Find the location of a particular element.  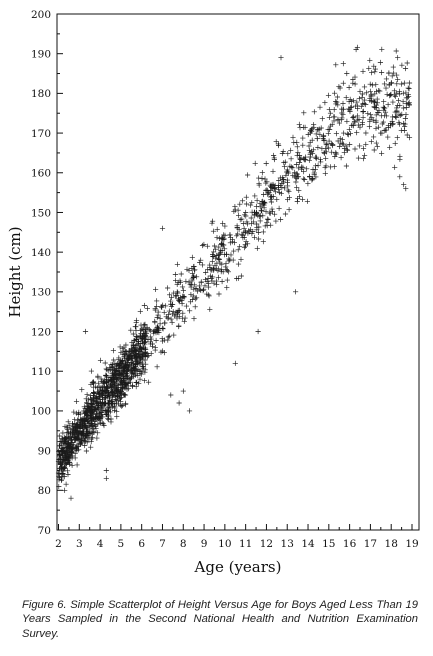

x-tick-label: 6 is located at coordinates (141, 544).